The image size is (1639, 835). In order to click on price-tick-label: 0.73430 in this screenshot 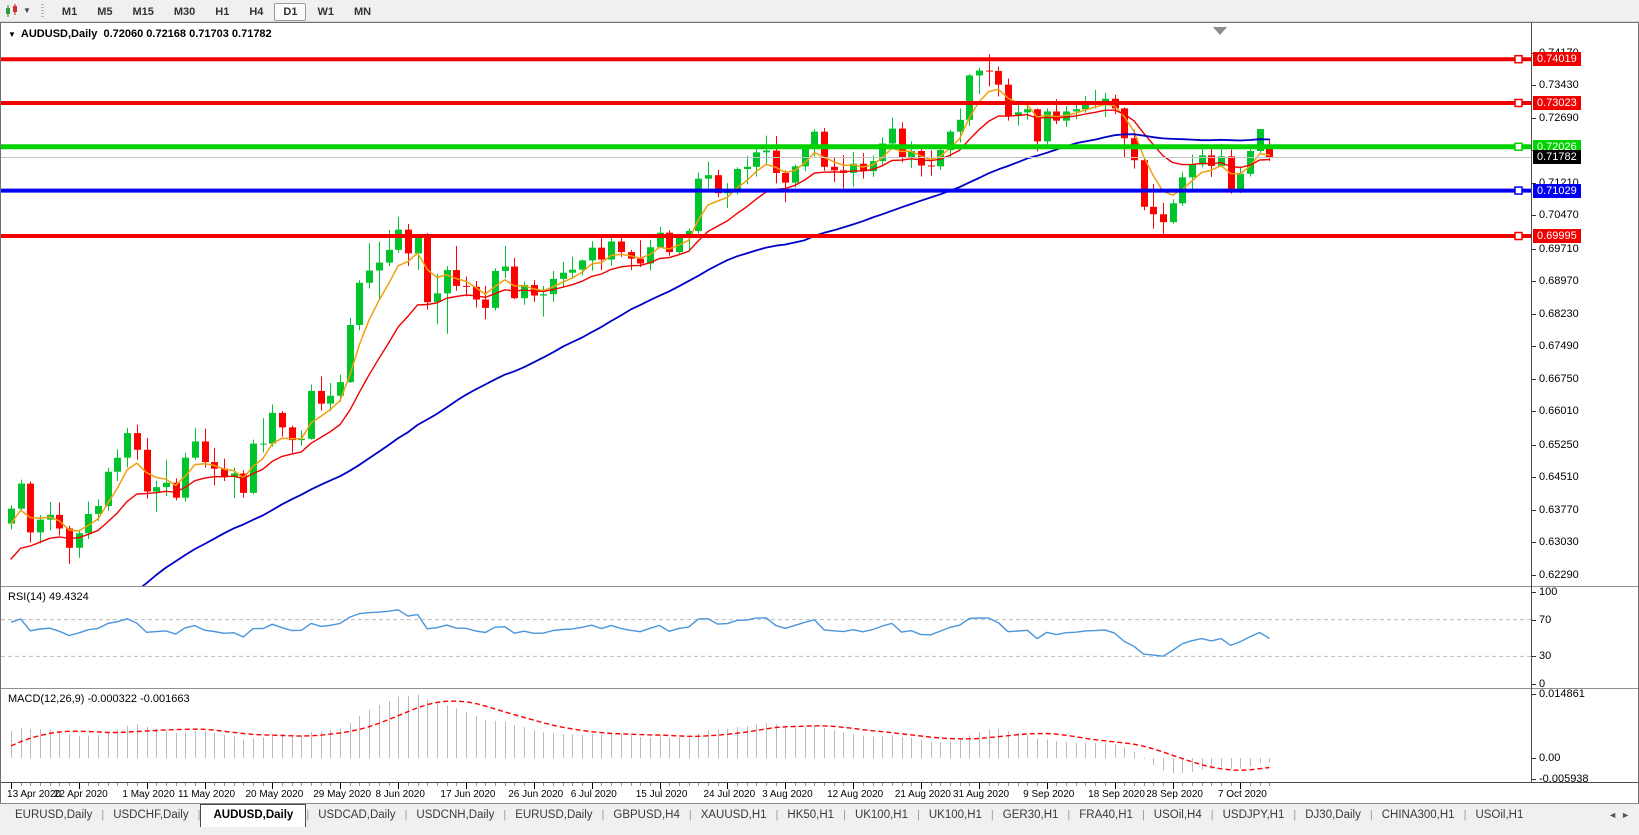, I will do `click(1559, 85)`.